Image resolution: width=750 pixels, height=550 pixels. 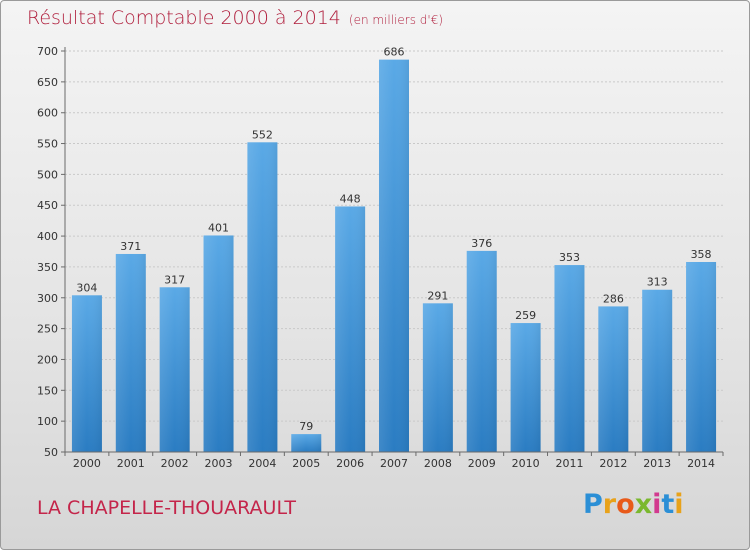 What do you see at coordinates (701, 463) in the screenshot?
I see `x-tick-label: 2014` at bounding box center [701, 463].